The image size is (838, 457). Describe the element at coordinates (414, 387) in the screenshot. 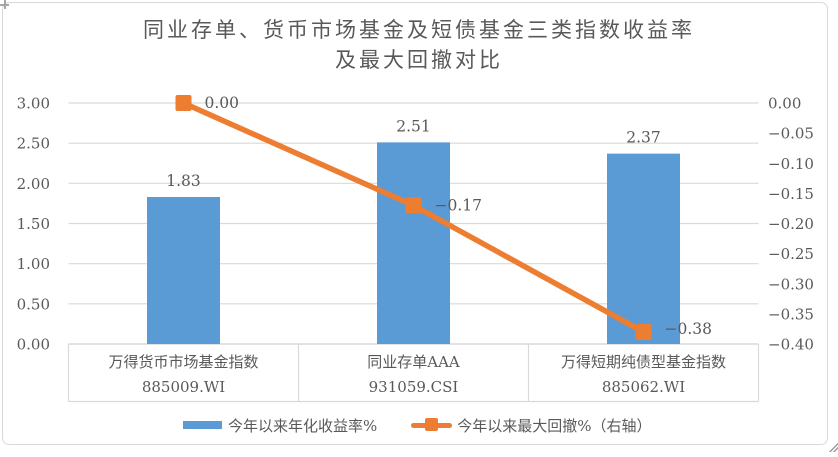

I see `category-code: 931059.CSI` at that location.